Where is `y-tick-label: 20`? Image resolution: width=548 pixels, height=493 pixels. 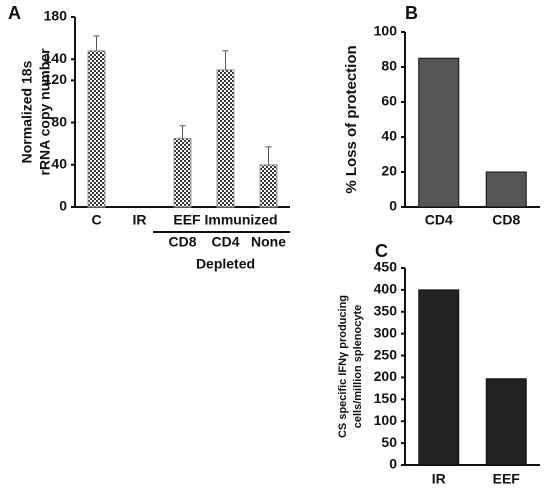
y-tick-label: 20 is located at coordinates (389, 171).